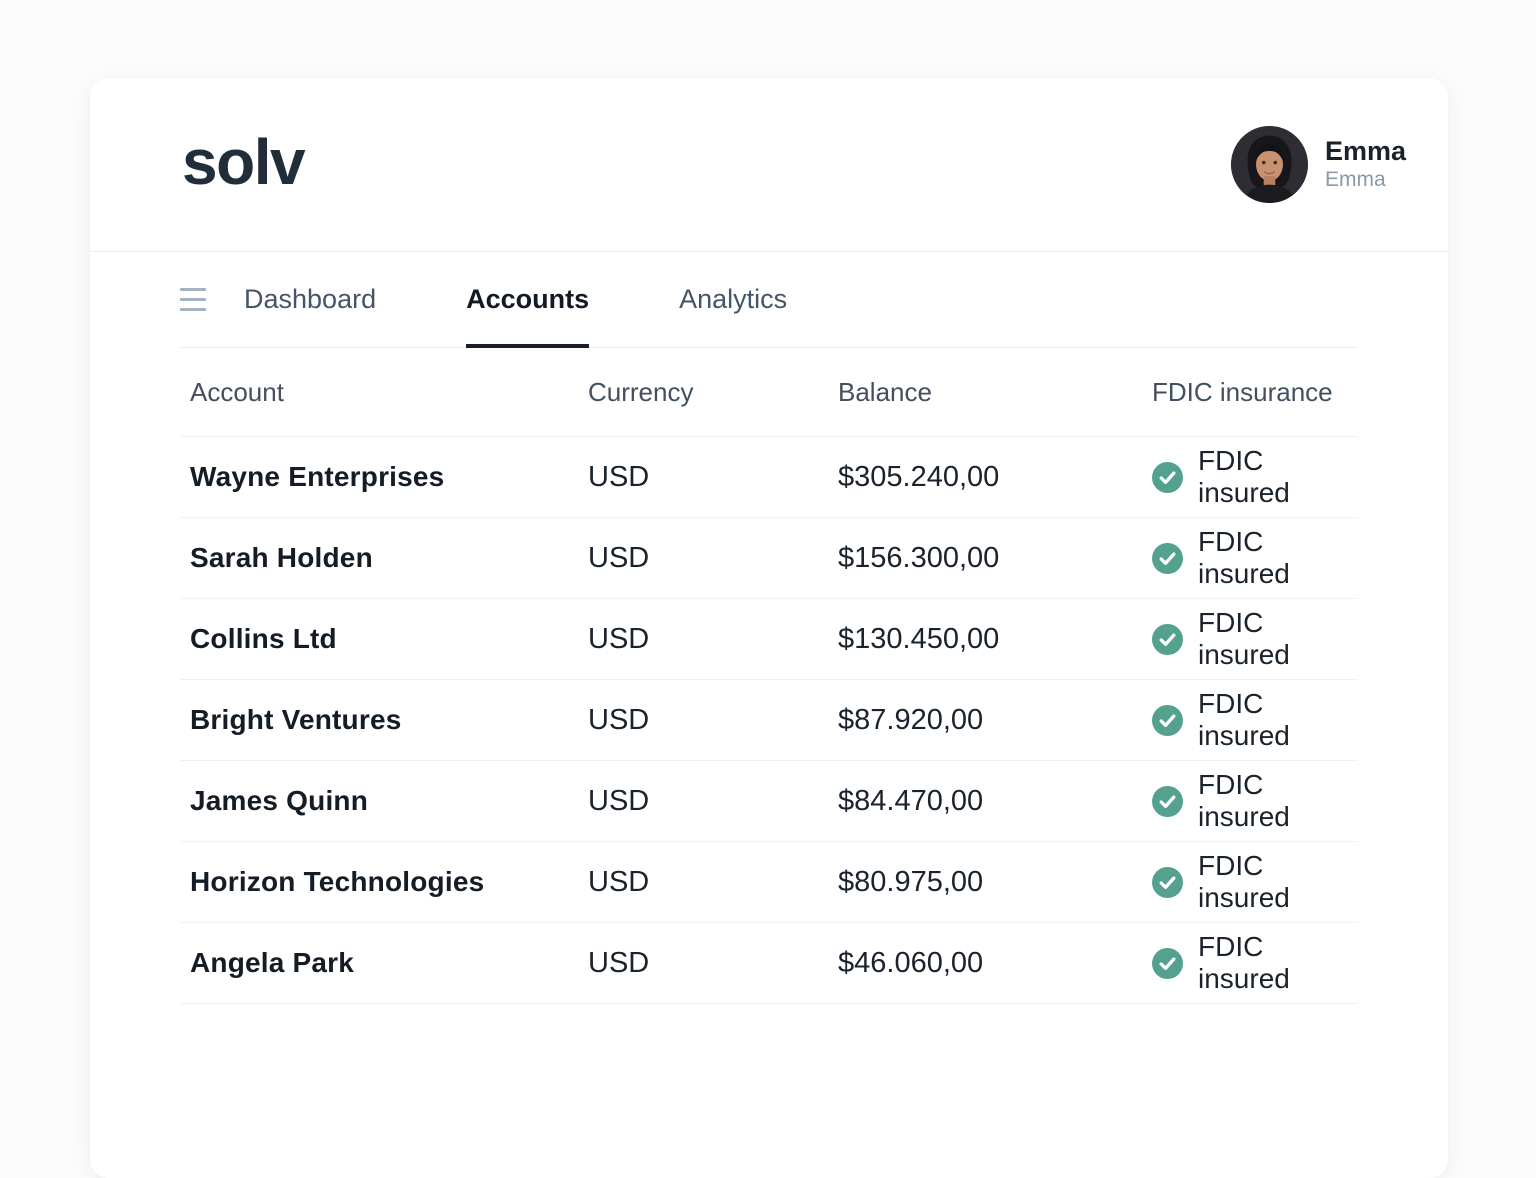  Describe the element at coordinates (1355, 179) in the screenshot. I see `user-subtitle: Emma` at that location.